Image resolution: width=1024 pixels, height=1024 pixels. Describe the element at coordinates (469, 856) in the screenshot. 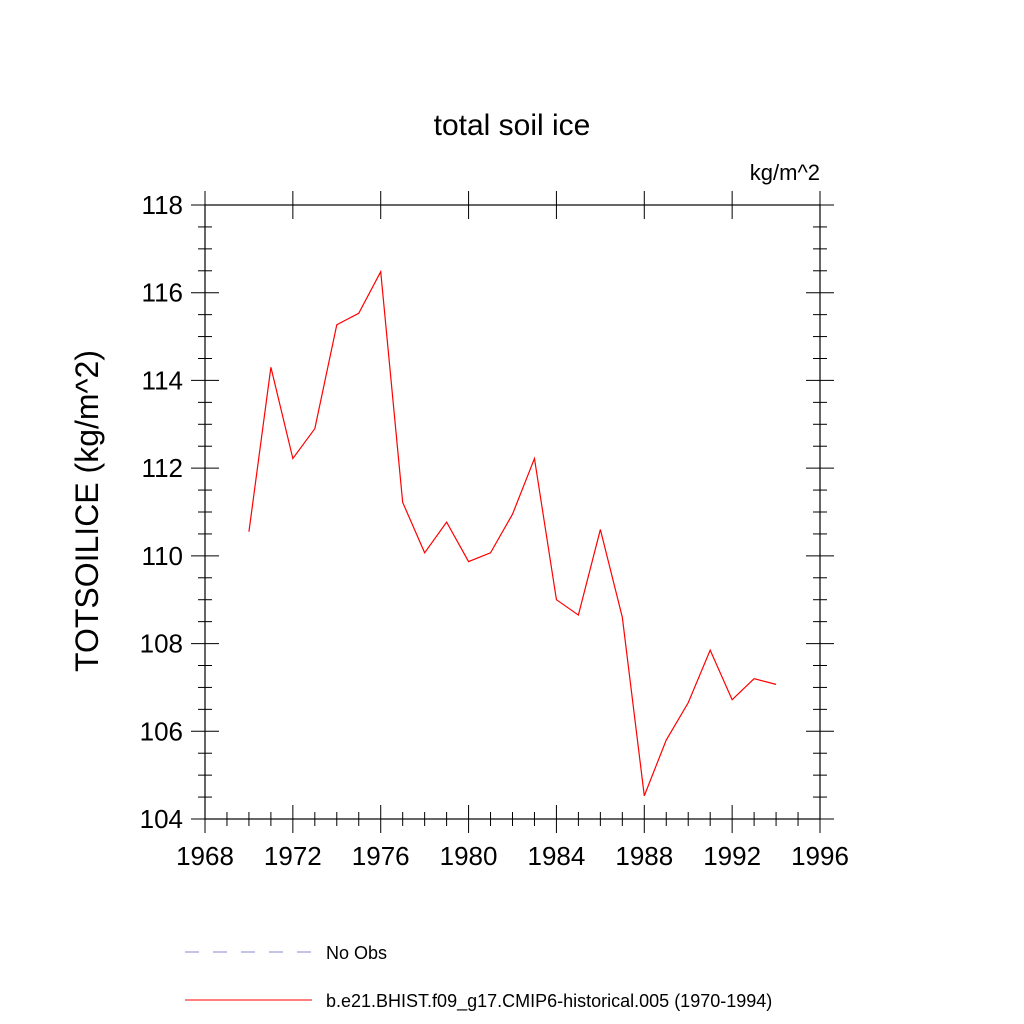

I see `x-tick-label: 1980` at that location.